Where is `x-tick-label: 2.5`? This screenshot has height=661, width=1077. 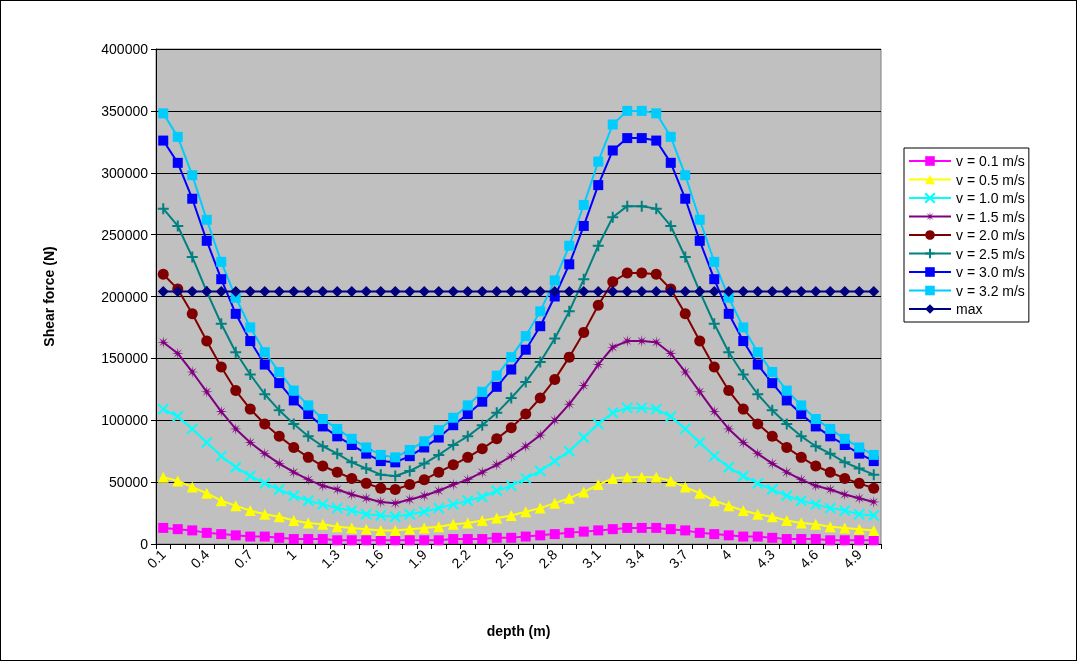 x-tick-label: 2.5 is located at coordinates (504, 559).